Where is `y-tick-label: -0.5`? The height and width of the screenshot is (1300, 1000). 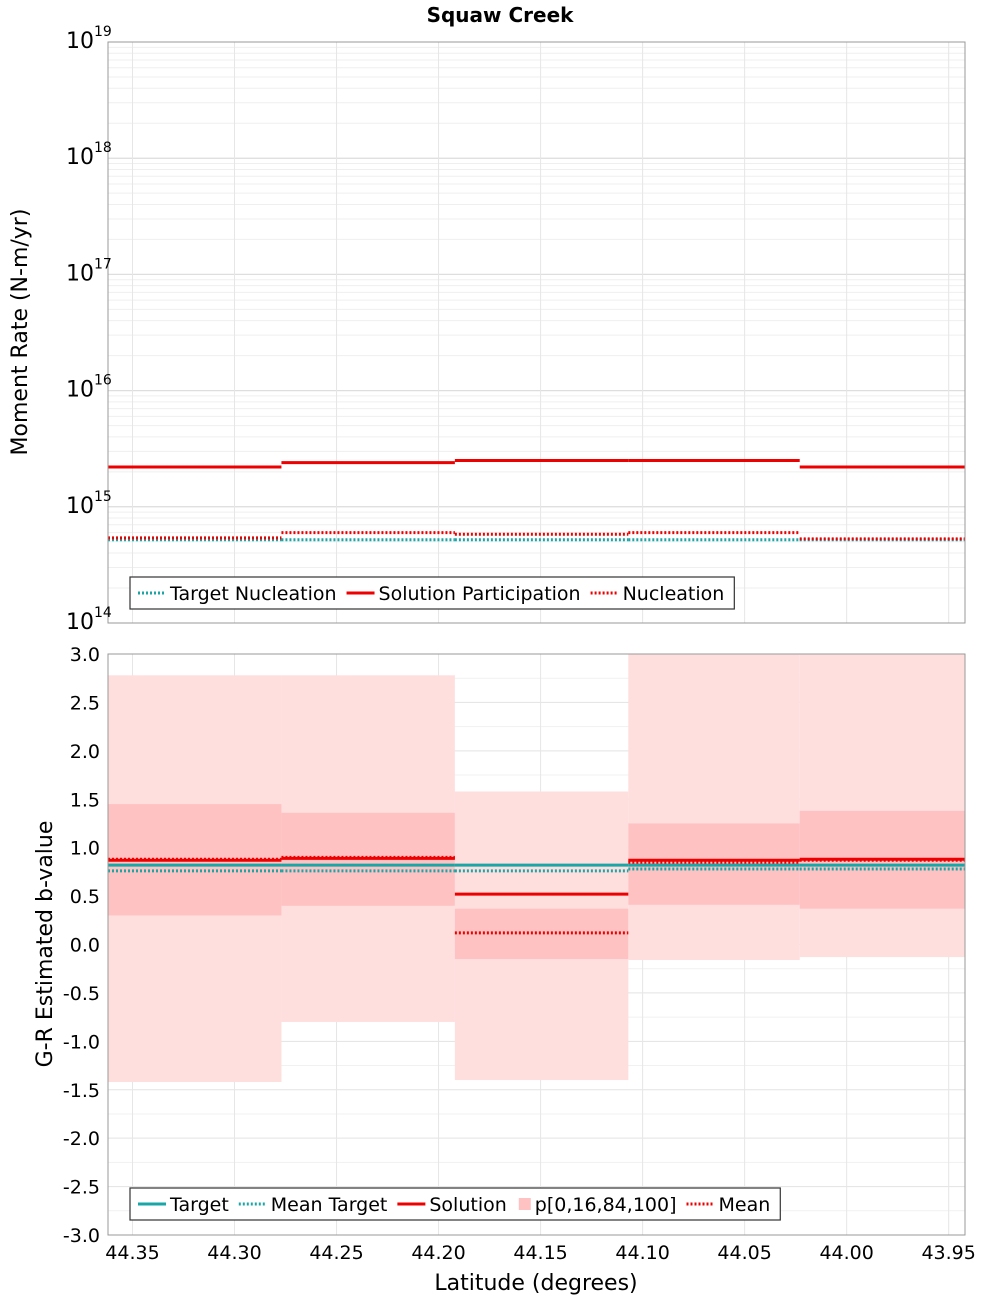
y-tick-label: -0.5 is located at coordinates (81, 994).